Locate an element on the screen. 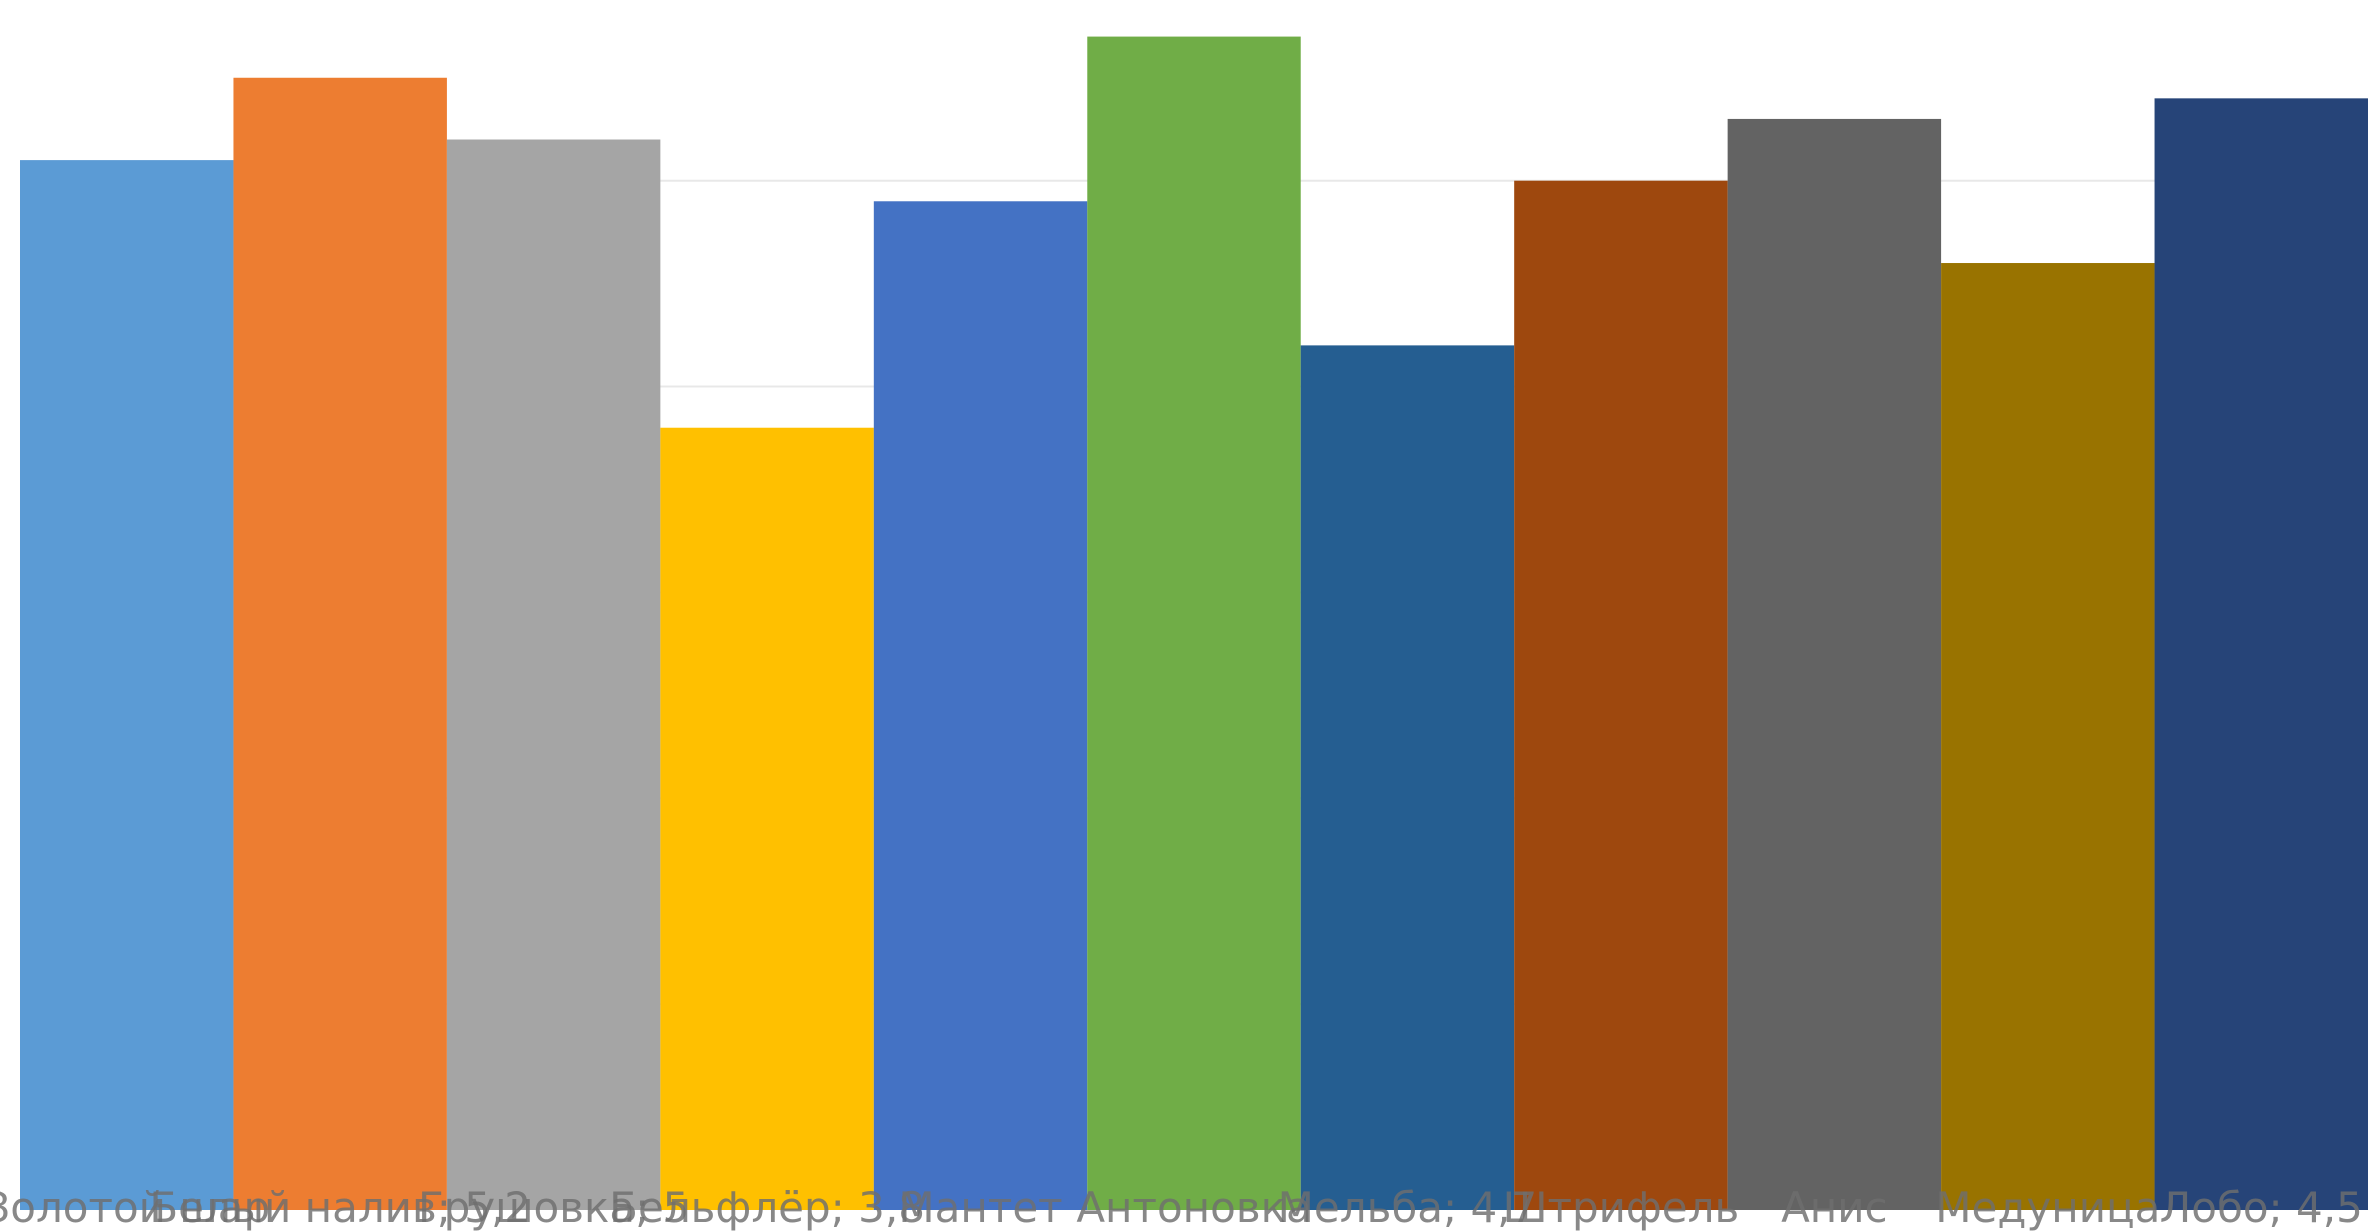  category-label-7: Штрифель is located at coordinates (1621, 1207).